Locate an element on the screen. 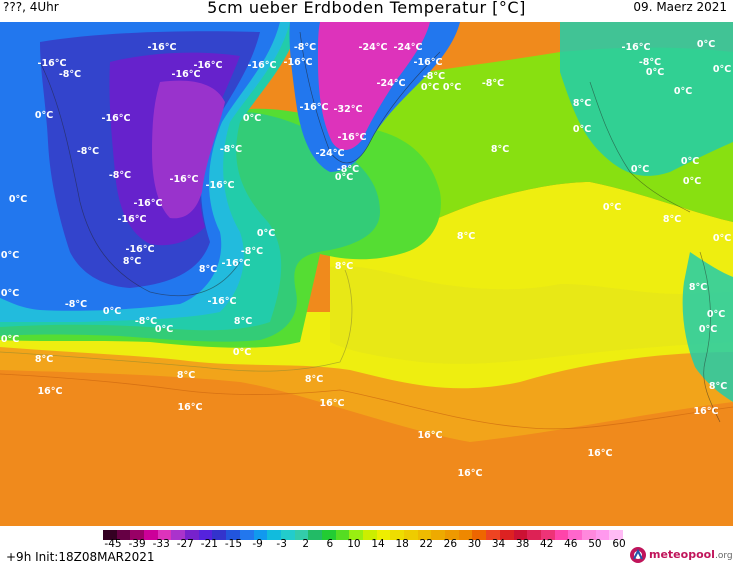 The width and height of the screenshot is (733, 566). color-scale-tick: 42 is located at coordinates (547, 544).